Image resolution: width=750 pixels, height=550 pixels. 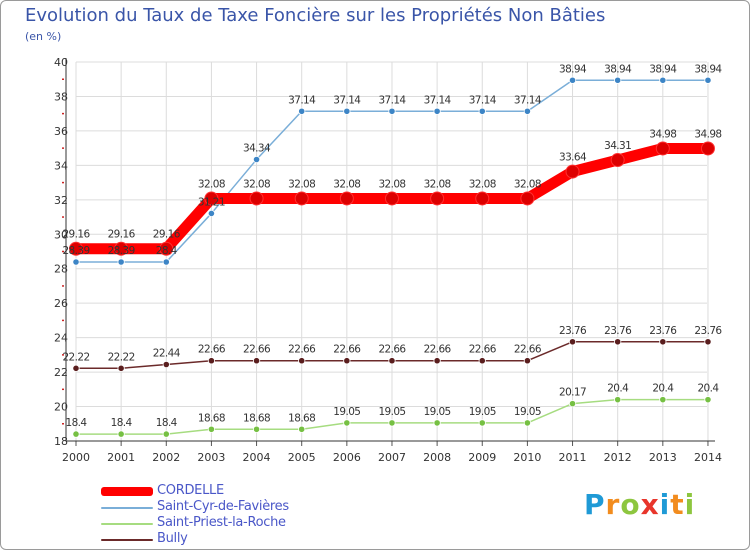 What do you see at coordinates (392, 457) in the screenshot?
I see `x-tick-label: 2007` at bounding box center [392, 457].